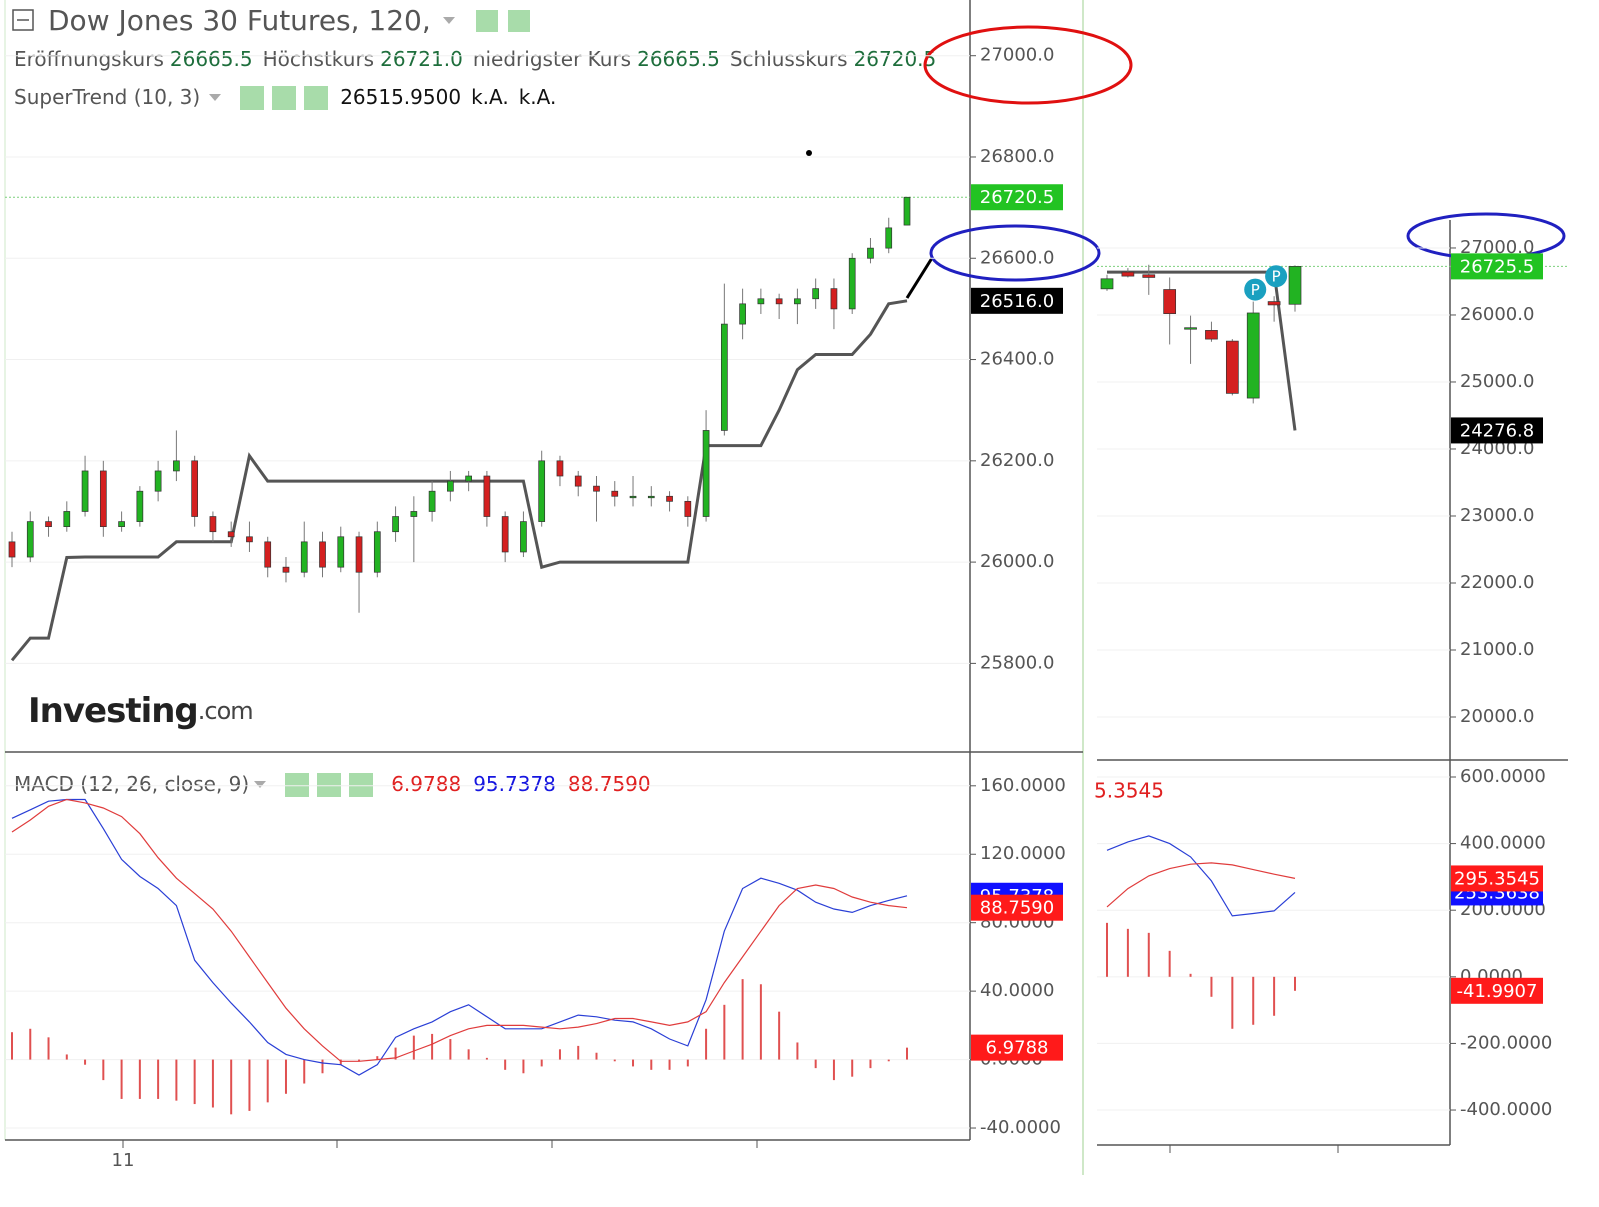 This screenshot has width=1599, height=1207. Describe the element at coordinates (239, 20) in the screenshot. I see `title: Dow Jones 30 Futures, 120,` at that location.